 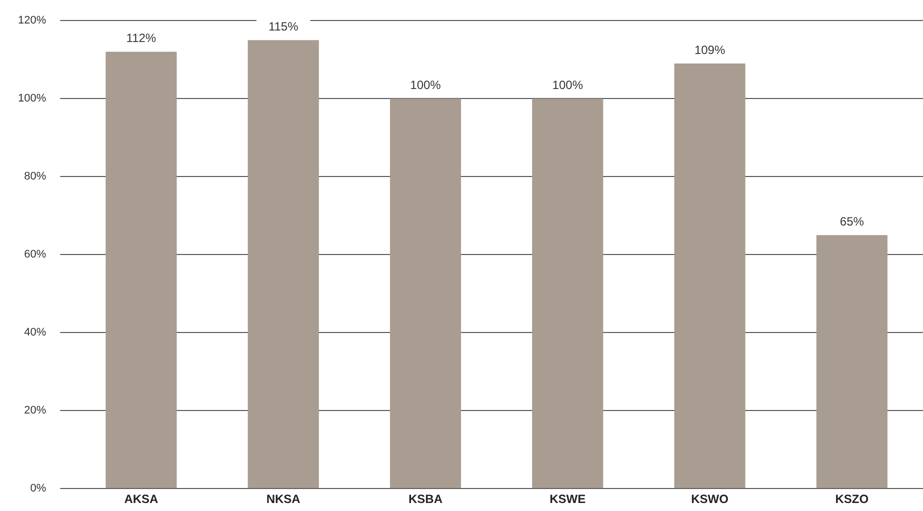 What do you see at coordinates (38, 488) in the screenshot?
I see `y-tick-label: 0%` at bounding box center [38, 488].